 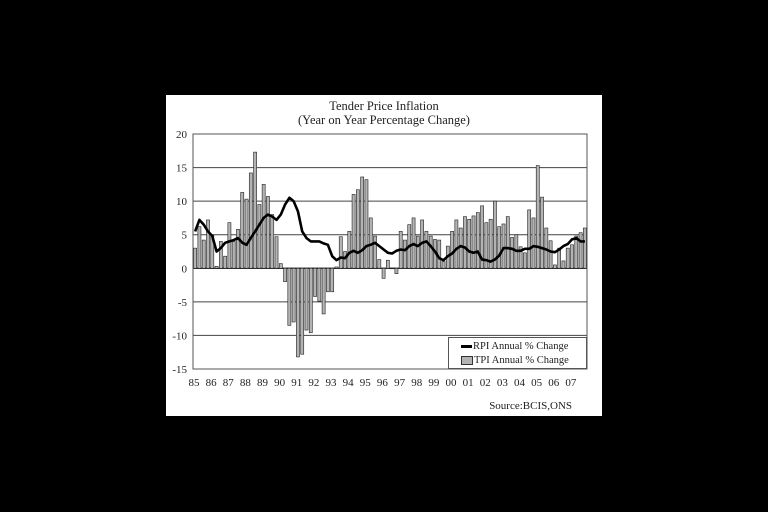 I want to click on x-tick-label: 89, so click(x=263, y=383).